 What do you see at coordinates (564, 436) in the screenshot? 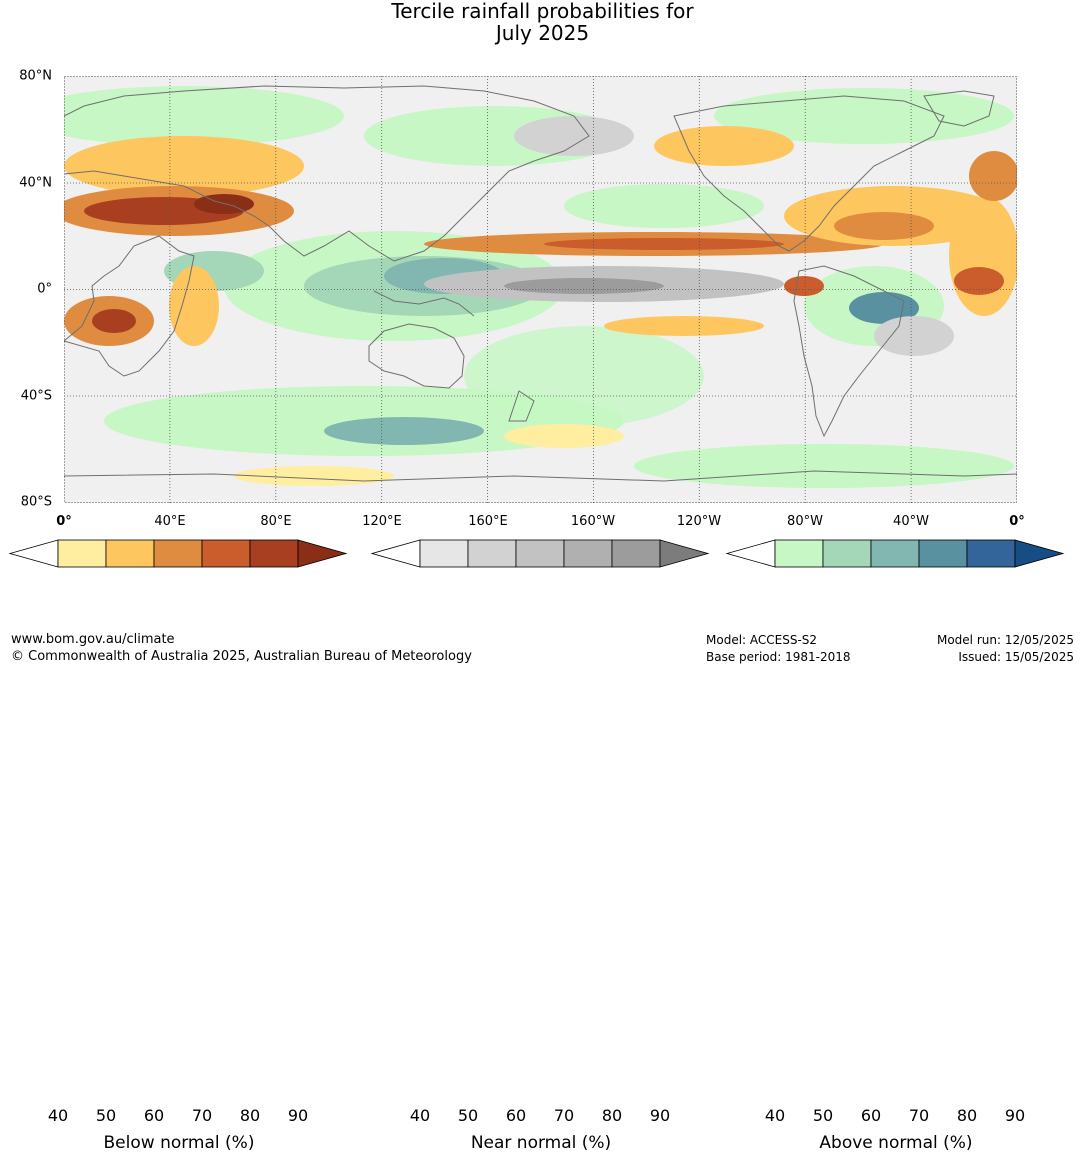
I see `below-patch-tasman` at bounding box center [564, 436].